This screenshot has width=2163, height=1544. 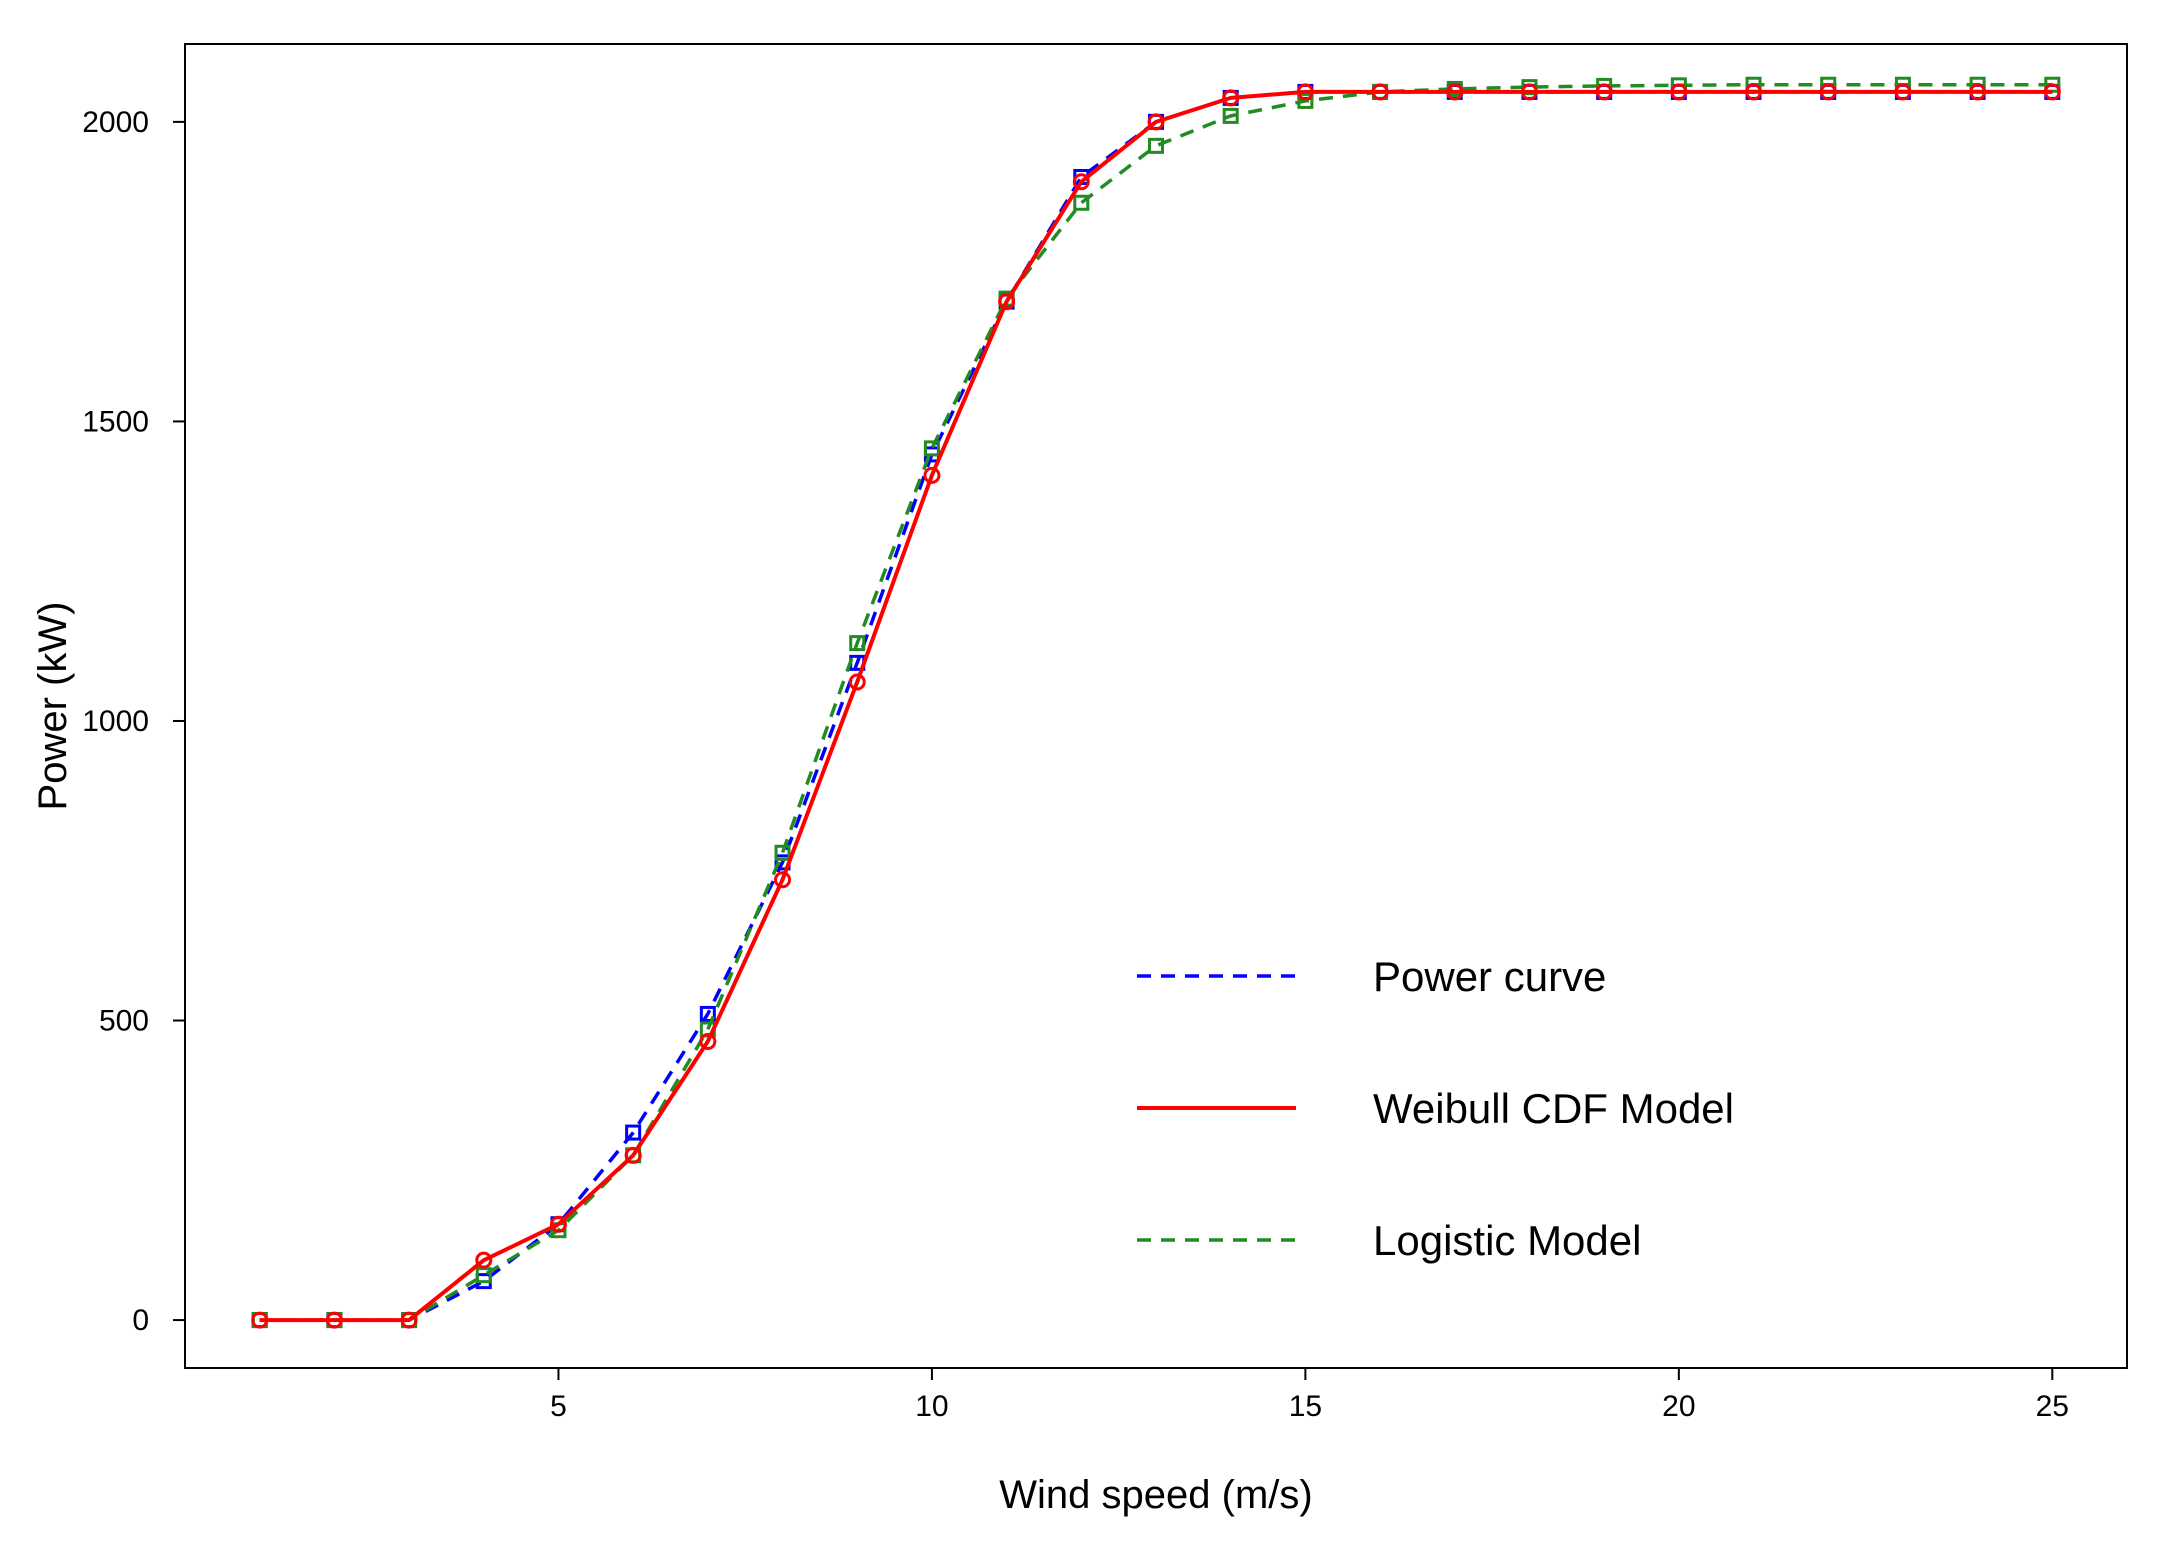 I want to click on y-tick-label: 1000, so click(x=115, y=721).